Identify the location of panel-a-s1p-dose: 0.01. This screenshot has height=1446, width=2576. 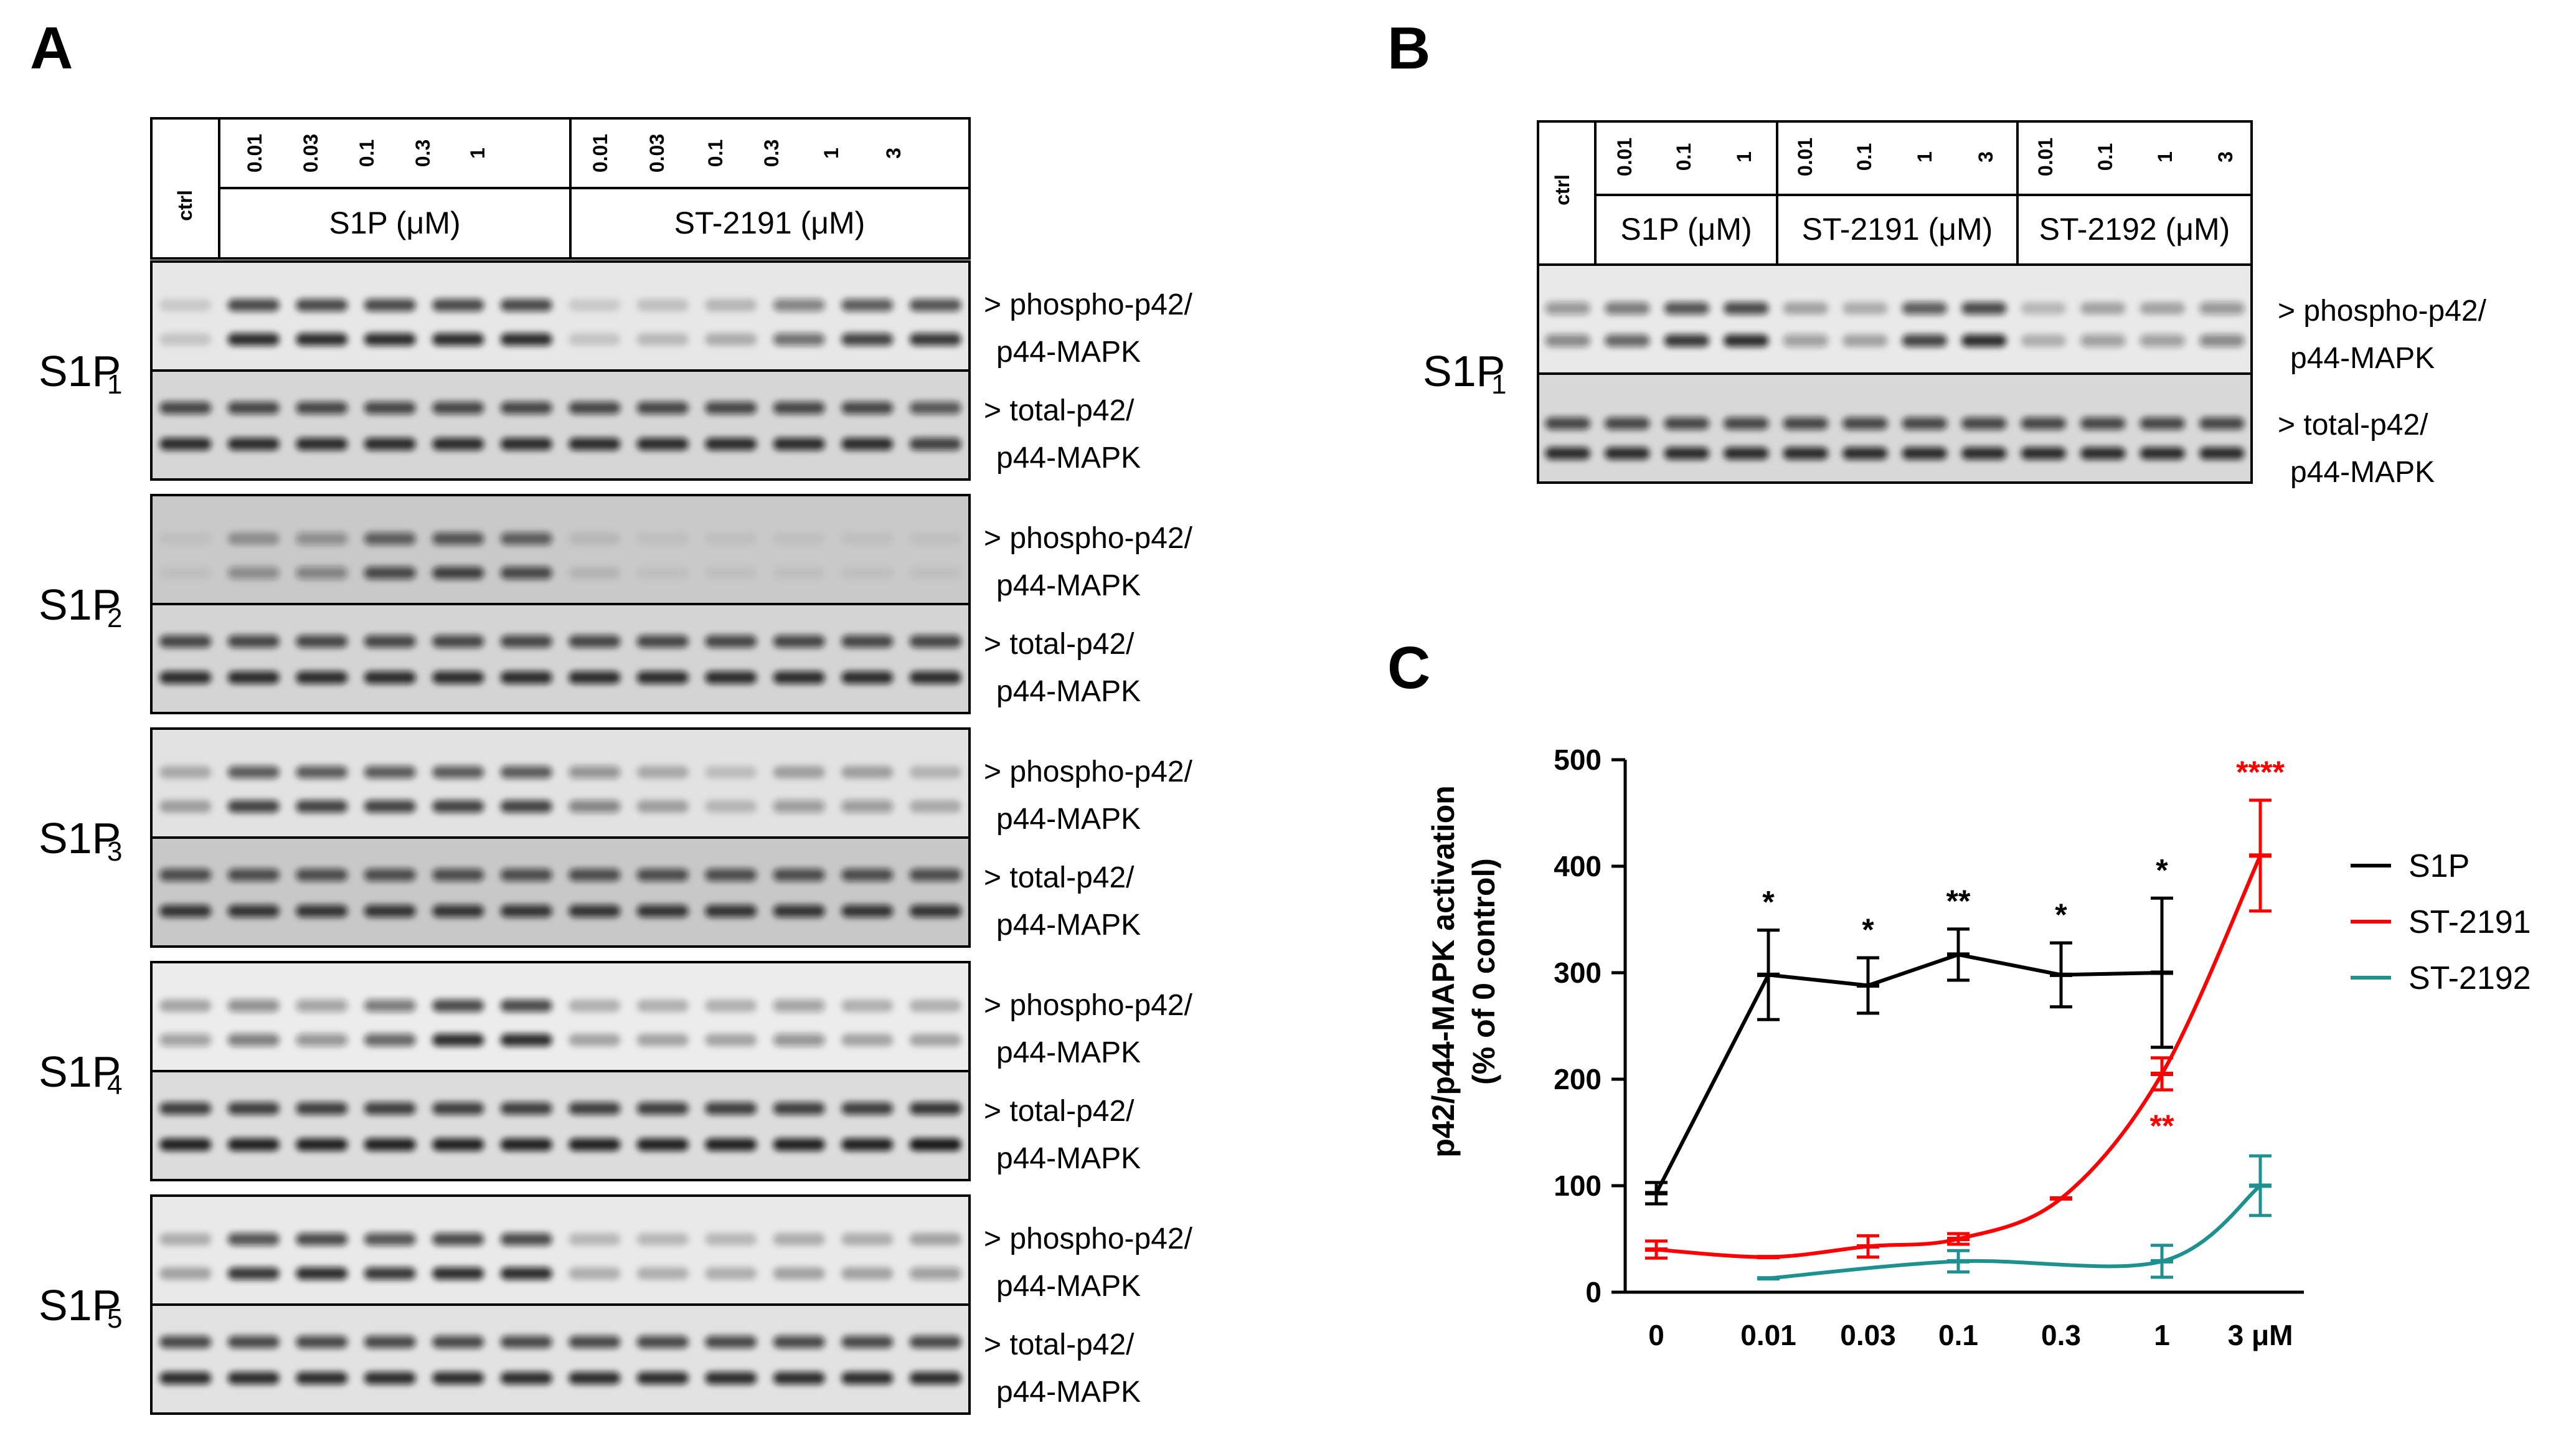
(254, 153).